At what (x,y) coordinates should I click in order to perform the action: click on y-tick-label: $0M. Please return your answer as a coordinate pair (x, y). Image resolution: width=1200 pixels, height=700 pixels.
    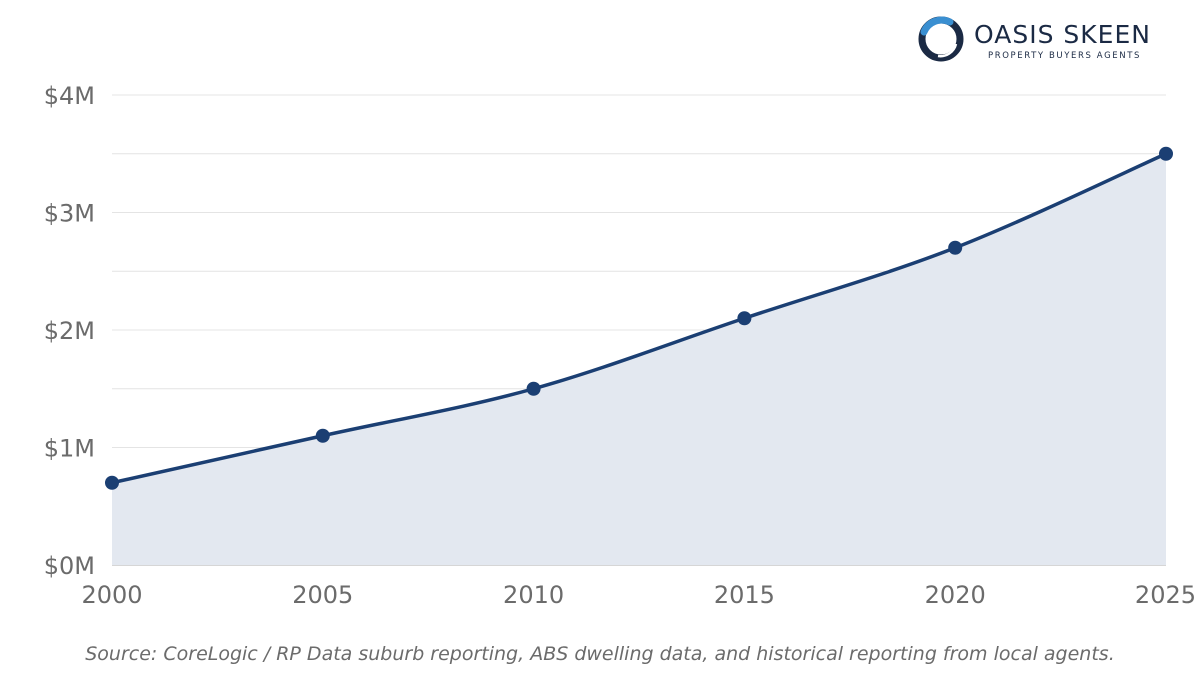
    Looking at the image, I should click on (69, 566).